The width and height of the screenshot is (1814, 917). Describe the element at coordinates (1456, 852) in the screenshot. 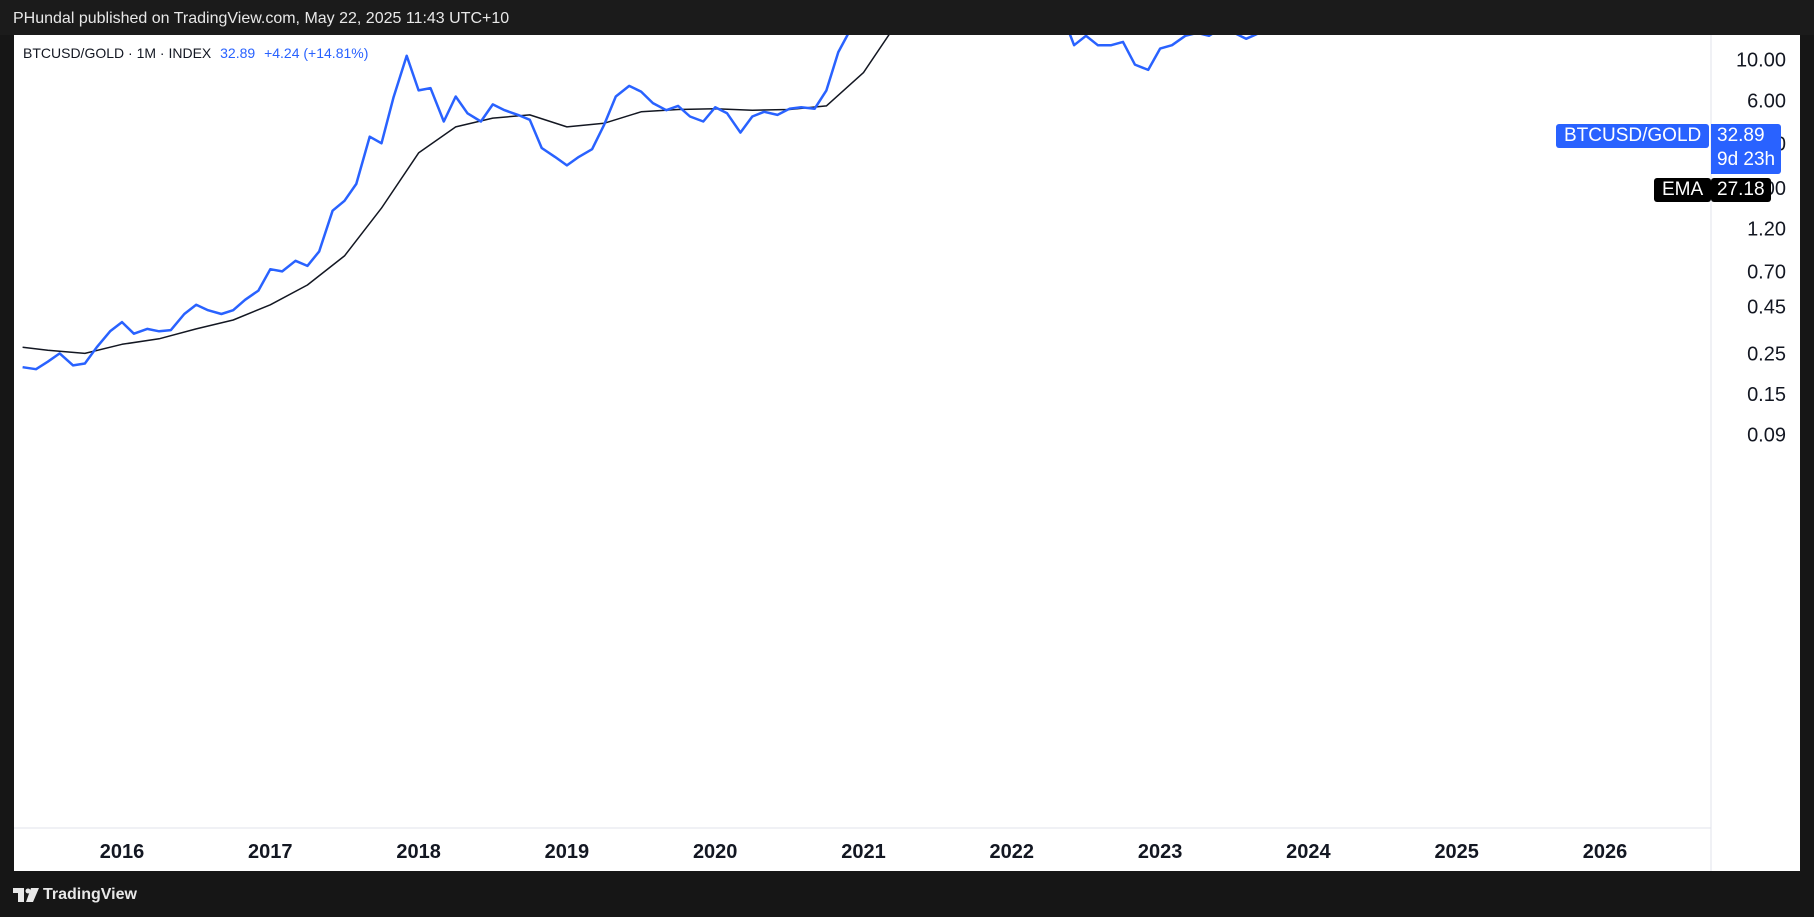

I see `x-tick-label: 2025` at that location.